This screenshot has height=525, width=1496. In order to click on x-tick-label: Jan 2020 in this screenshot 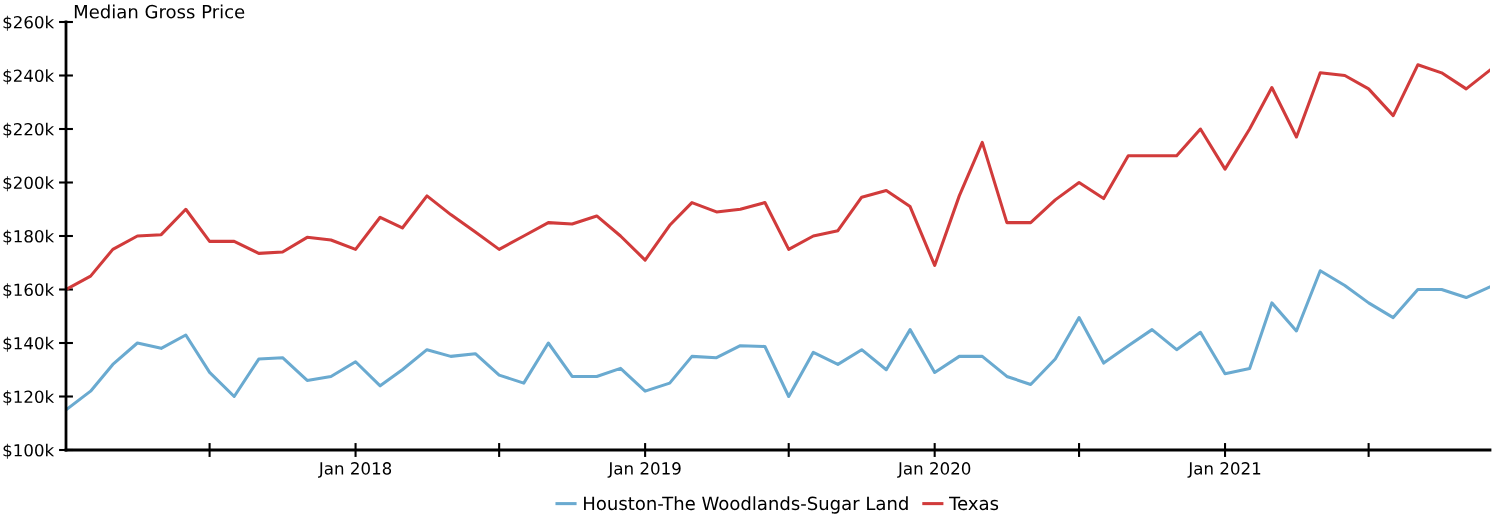, I will do `click(934, 470)`.